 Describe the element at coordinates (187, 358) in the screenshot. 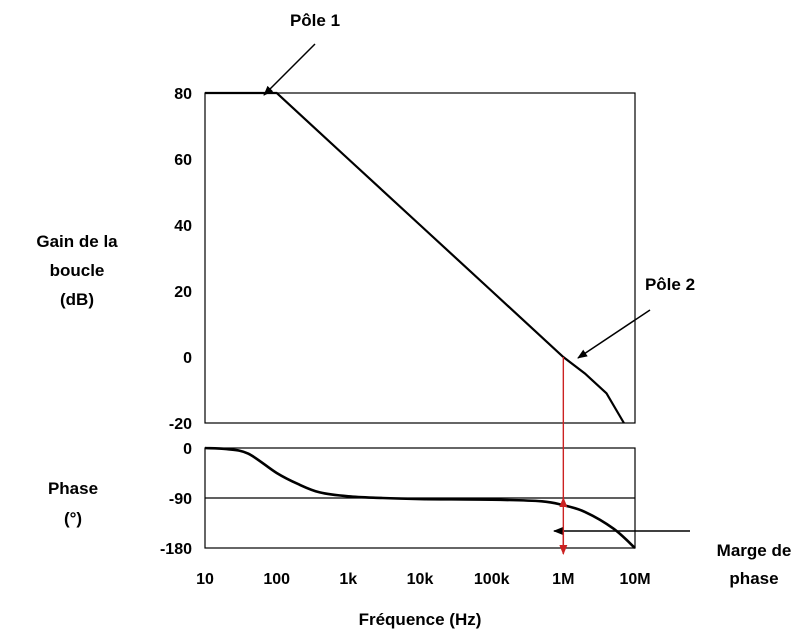

I see `gain-y-tick-4: 0` at that location.